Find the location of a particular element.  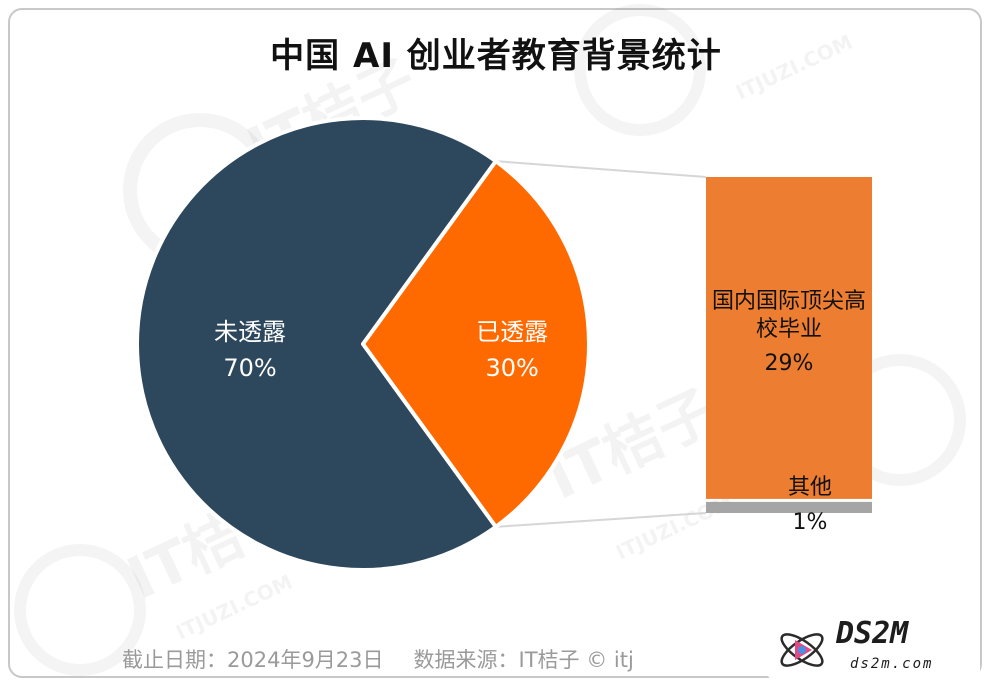

chart-title: 中国 AI 创业者教育背景统计 is located at coordinates (496, 56).